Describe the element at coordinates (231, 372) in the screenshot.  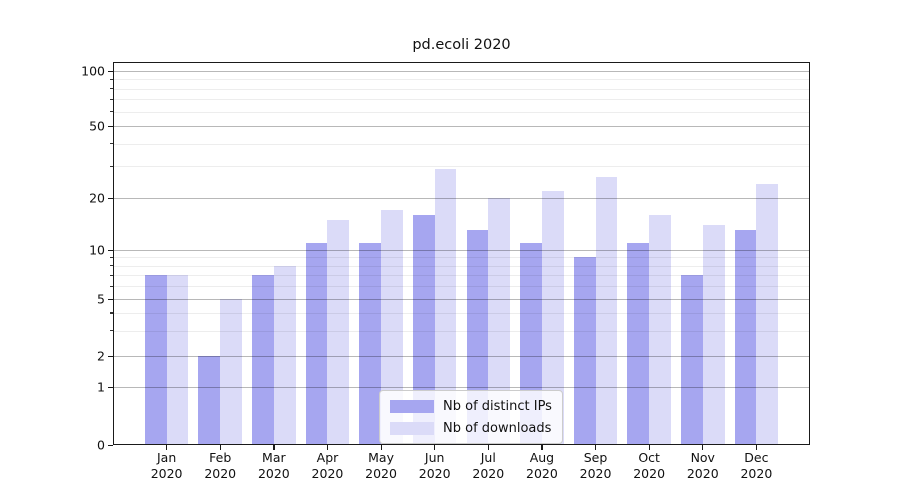
I see `bar-downloads-feb` at that location.